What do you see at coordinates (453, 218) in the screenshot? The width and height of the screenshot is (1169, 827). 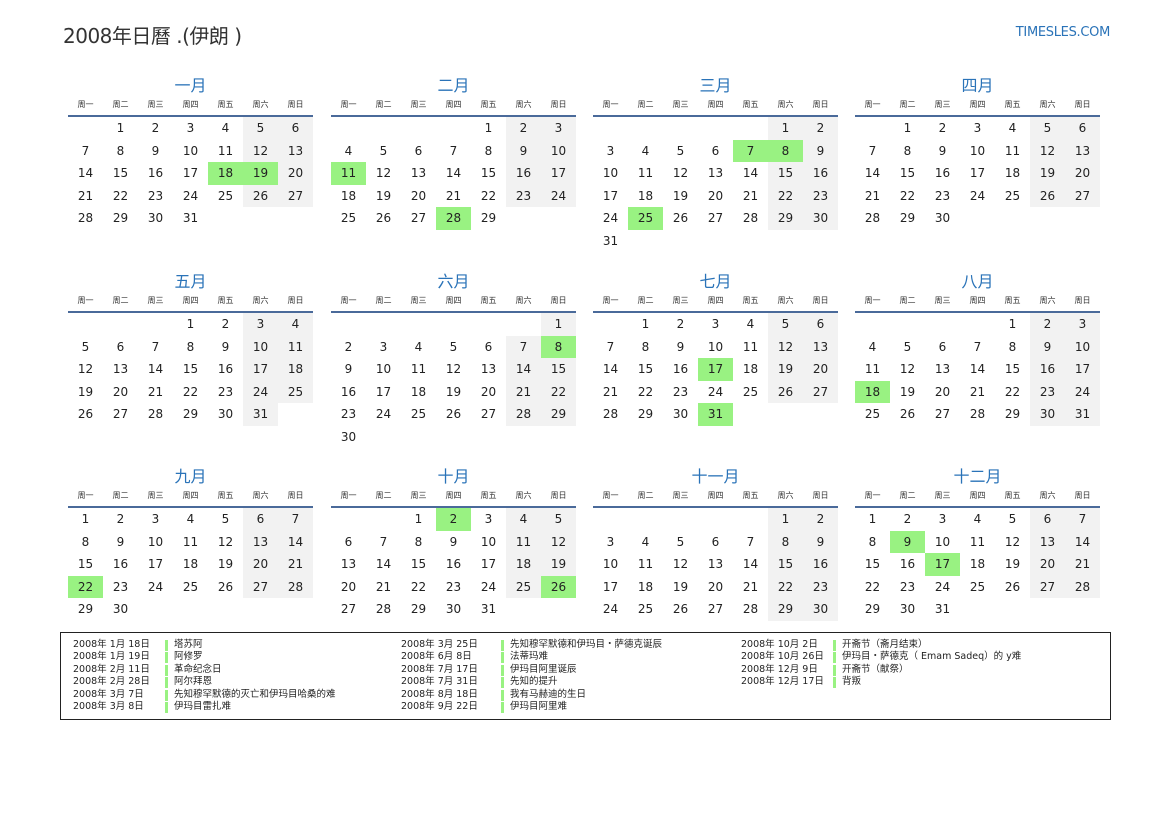 I see `holiday-day-cell: 28` at bounding box center [453, 218].